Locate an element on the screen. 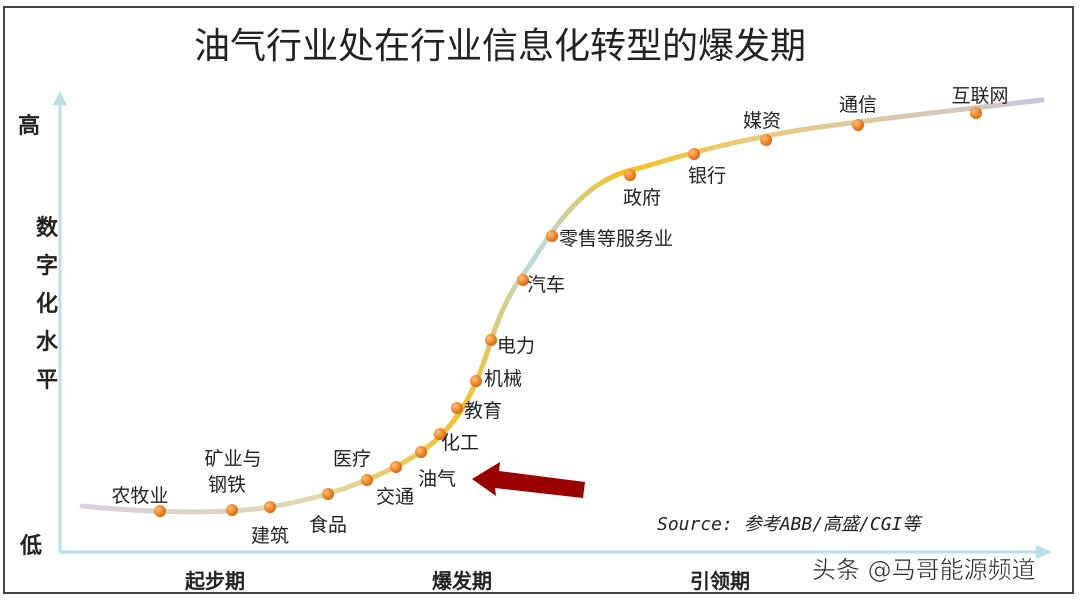  y-axis-high: 高 is located at coordinates (29, 126).